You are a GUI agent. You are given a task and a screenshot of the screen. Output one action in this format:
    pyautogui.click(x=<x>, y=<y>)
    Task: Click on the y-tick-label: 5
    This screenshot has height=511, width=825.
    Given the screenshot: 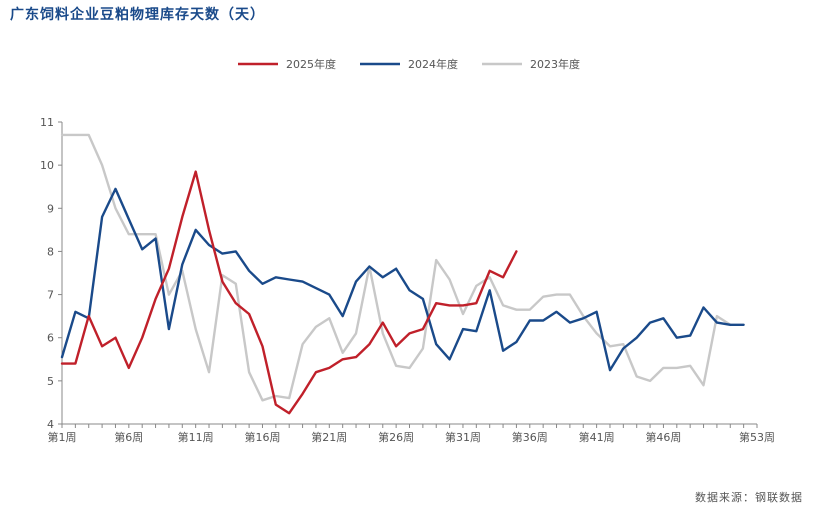 What is the action you would take?
    pyautogui.click(x=50, y=381)
    